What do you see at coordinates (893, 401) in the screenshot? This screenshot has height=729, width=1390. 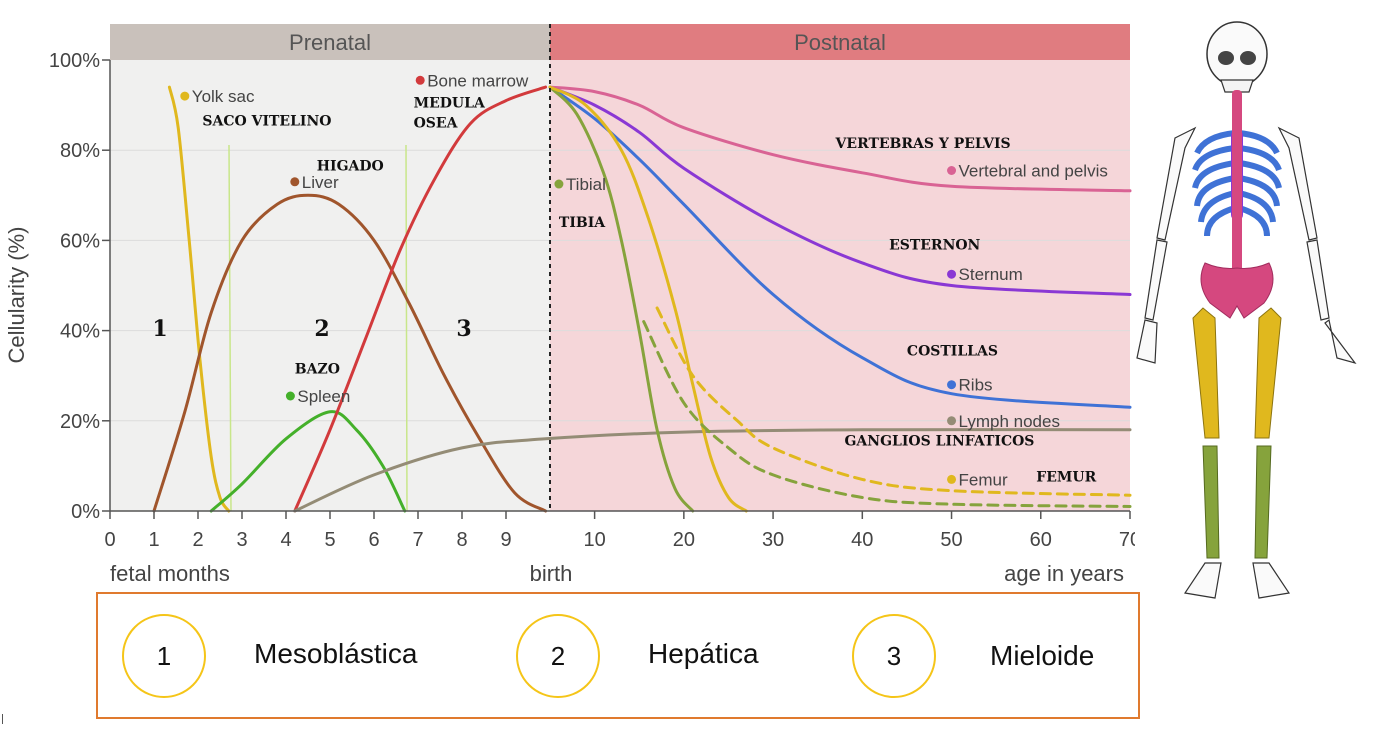 I see `series-line-femur-dashed` at bounding box center [893, 401].